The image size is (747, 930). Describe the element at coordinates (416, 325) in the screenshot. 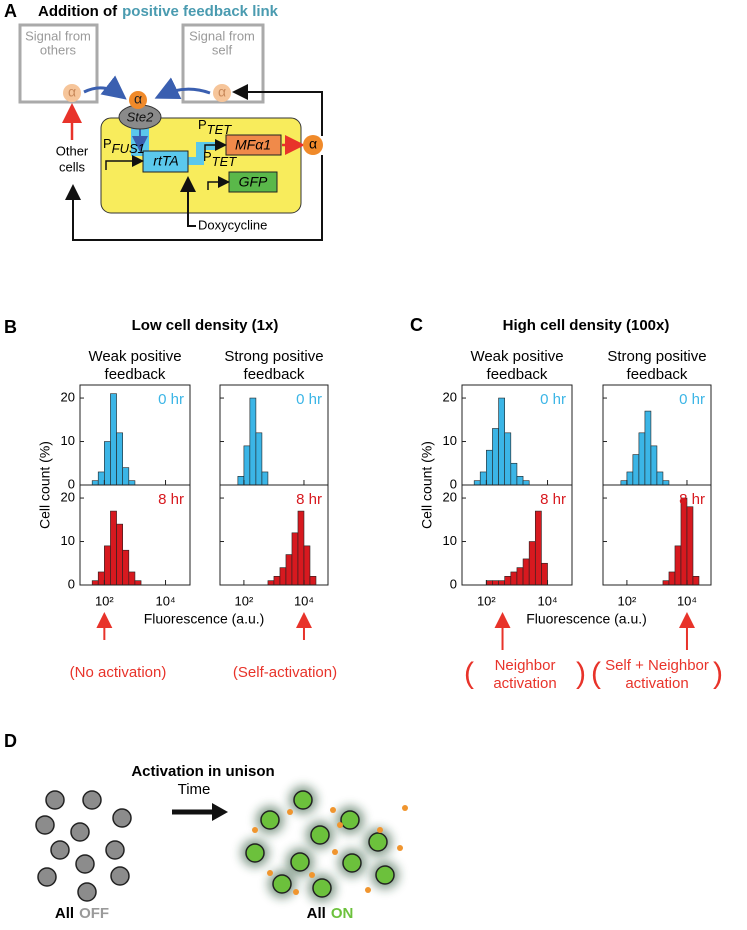

I see `panel-letter: C` at that location.